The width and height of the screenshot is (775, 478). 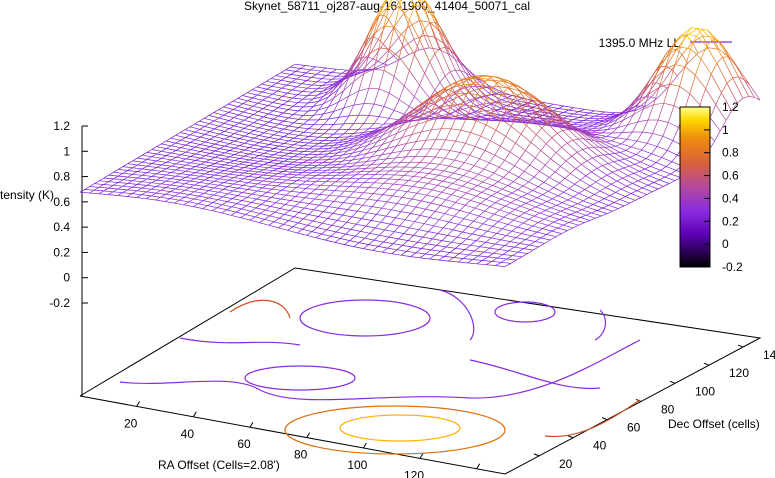 I want to click on x-tick-label: 100, so click(x=357, y=465).